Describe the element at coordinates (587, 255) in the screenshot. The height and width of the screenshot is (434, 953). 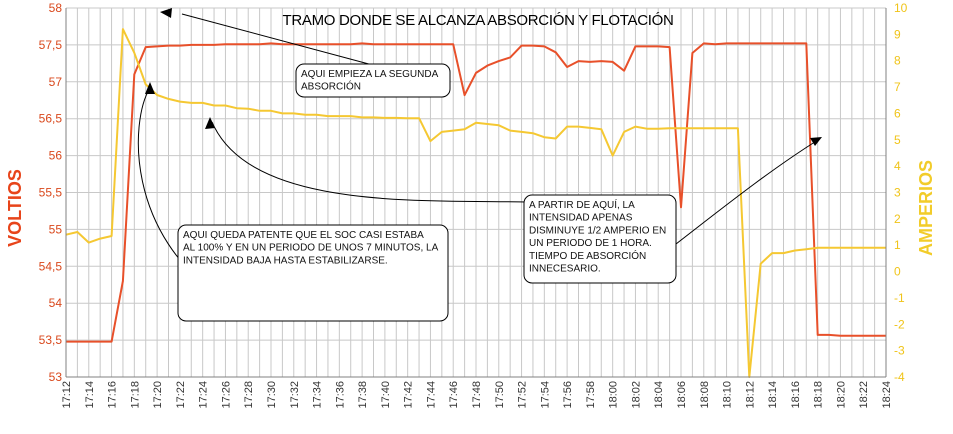
I see `annotation-text-line: TIEMPO DE ABSORCIÓN` at that location.